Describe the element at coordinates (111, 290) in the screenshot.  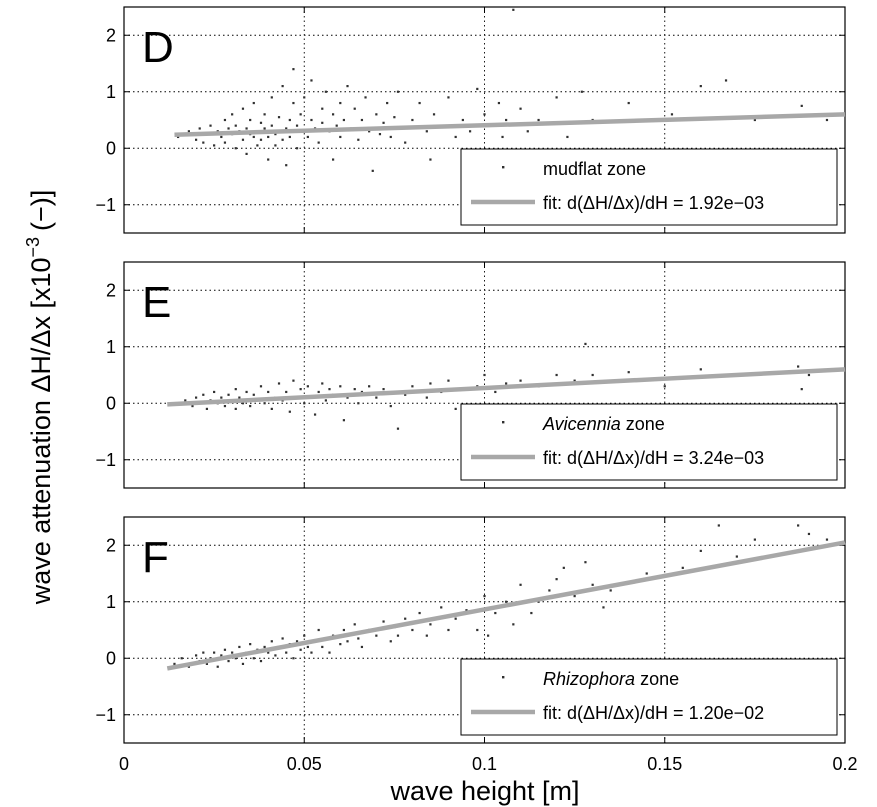
I see `y-tick-label: 2` at that location.